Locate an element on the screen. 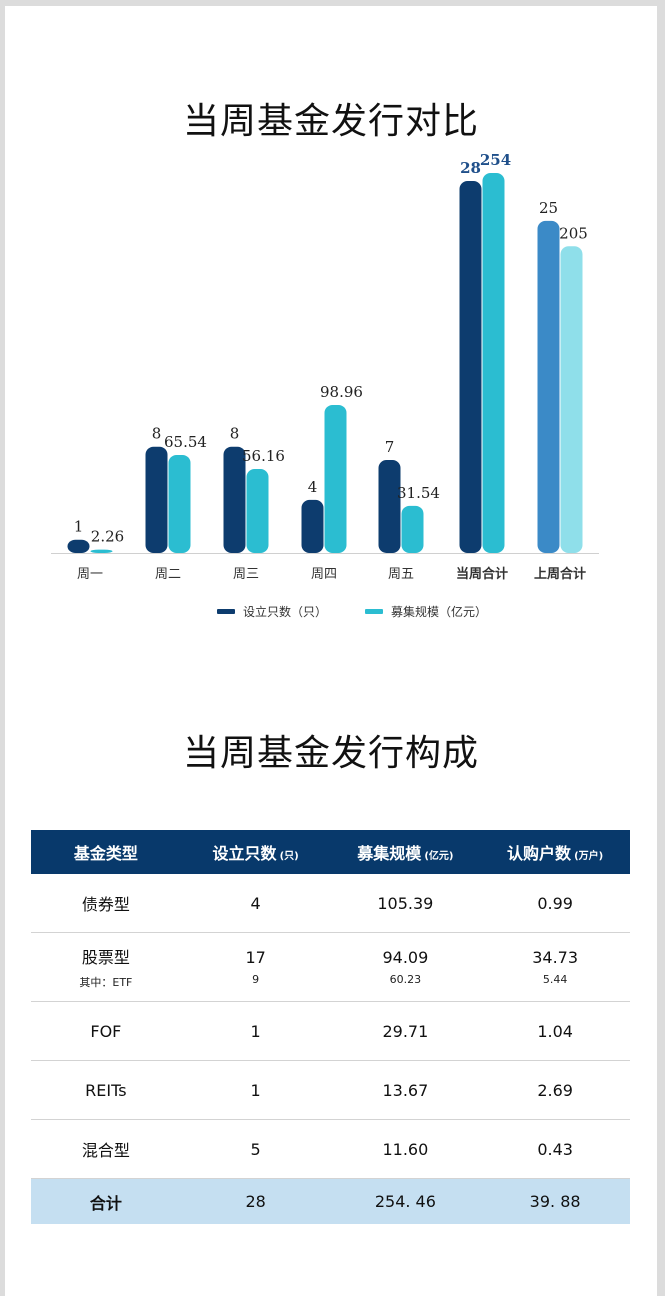  cell-accounts: 34.73 5.44 is located at coordinates (555, 967).